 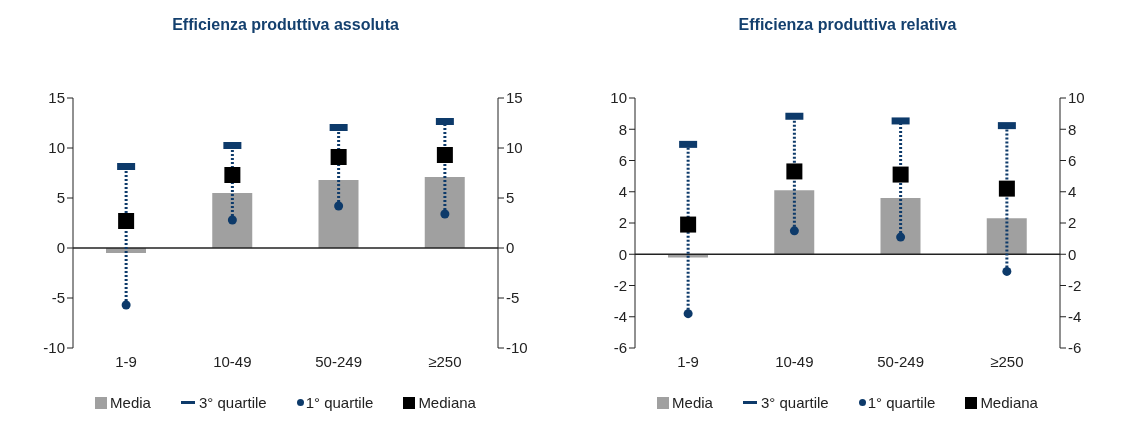 What do you see at coordinates (622, 223) in the screenshot?
I see `y-tick-label: 2` at bounding box center [622, 223].